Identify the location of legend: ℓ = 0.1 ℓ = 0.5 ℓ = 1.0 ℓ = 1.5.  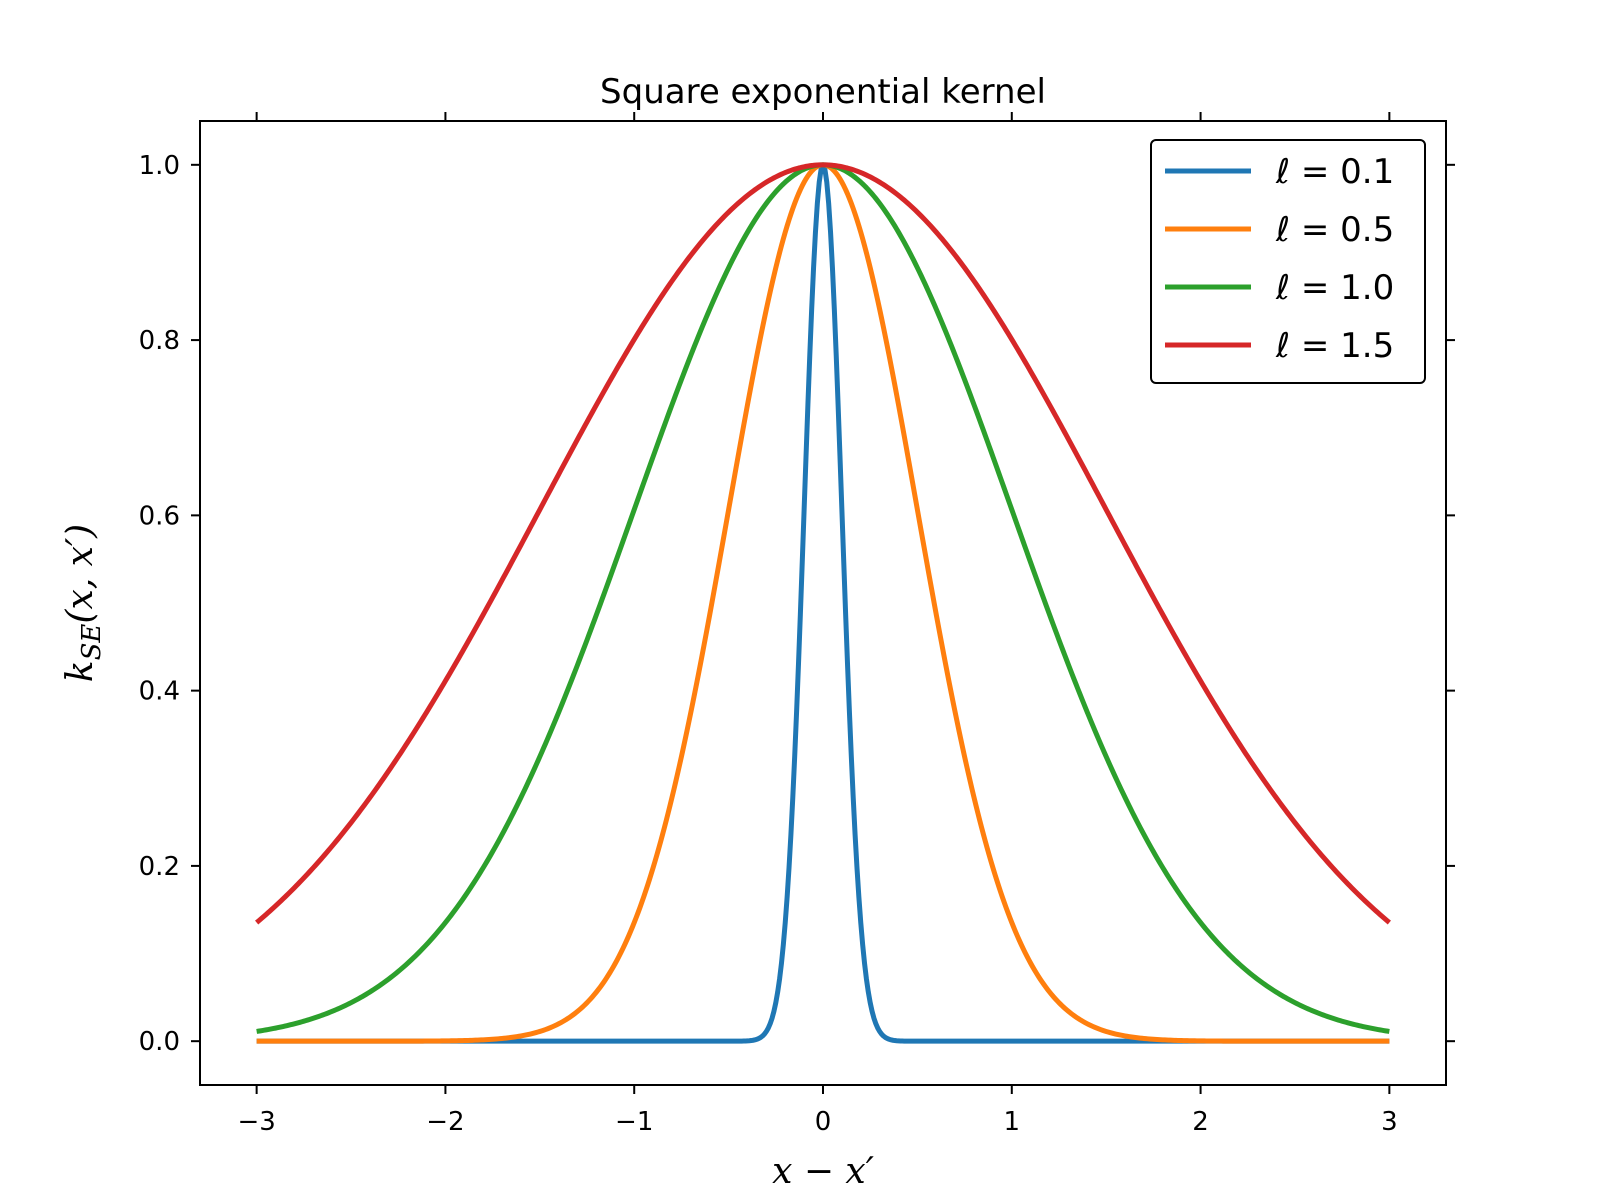
(1288, 261).